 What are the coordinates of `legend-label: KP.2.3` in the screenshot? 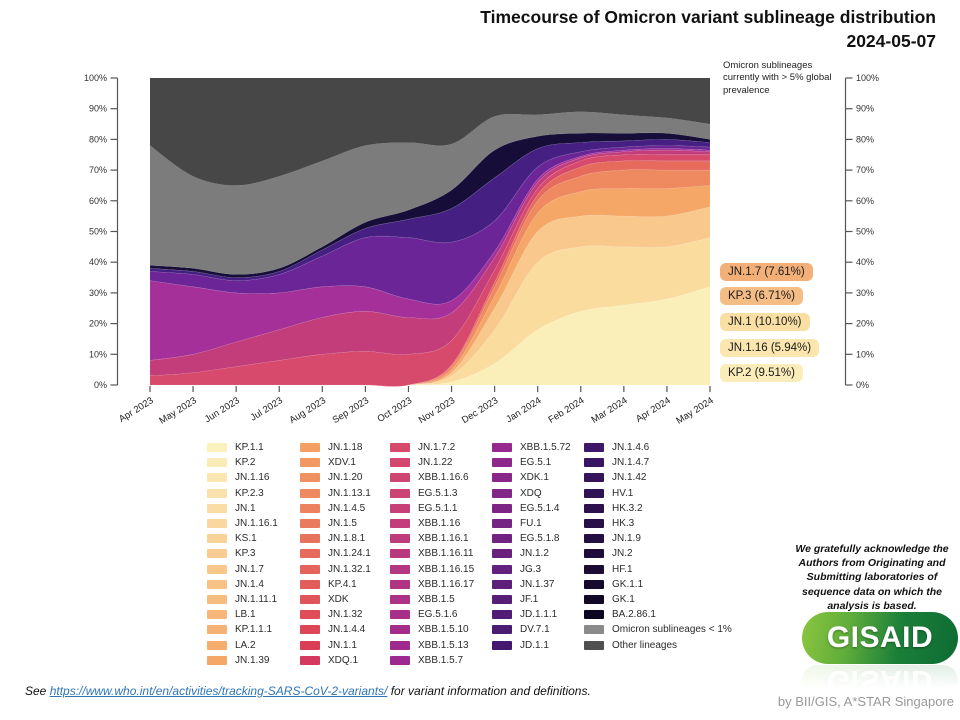 It's located at (249, 493).